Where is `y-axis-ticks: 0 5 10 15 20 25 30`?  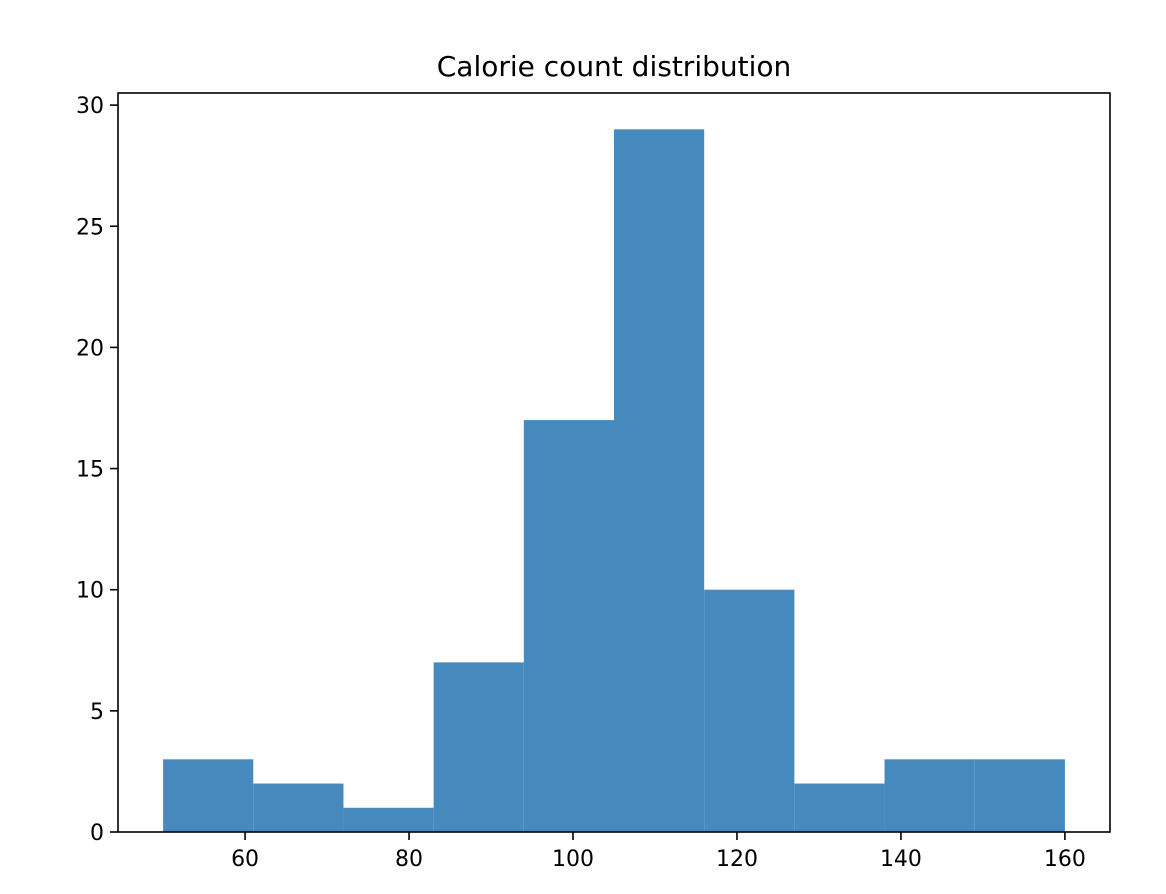
y-axis-ticks: 0 5 10 15 20 25 30 is located at coordinates (97, 470).